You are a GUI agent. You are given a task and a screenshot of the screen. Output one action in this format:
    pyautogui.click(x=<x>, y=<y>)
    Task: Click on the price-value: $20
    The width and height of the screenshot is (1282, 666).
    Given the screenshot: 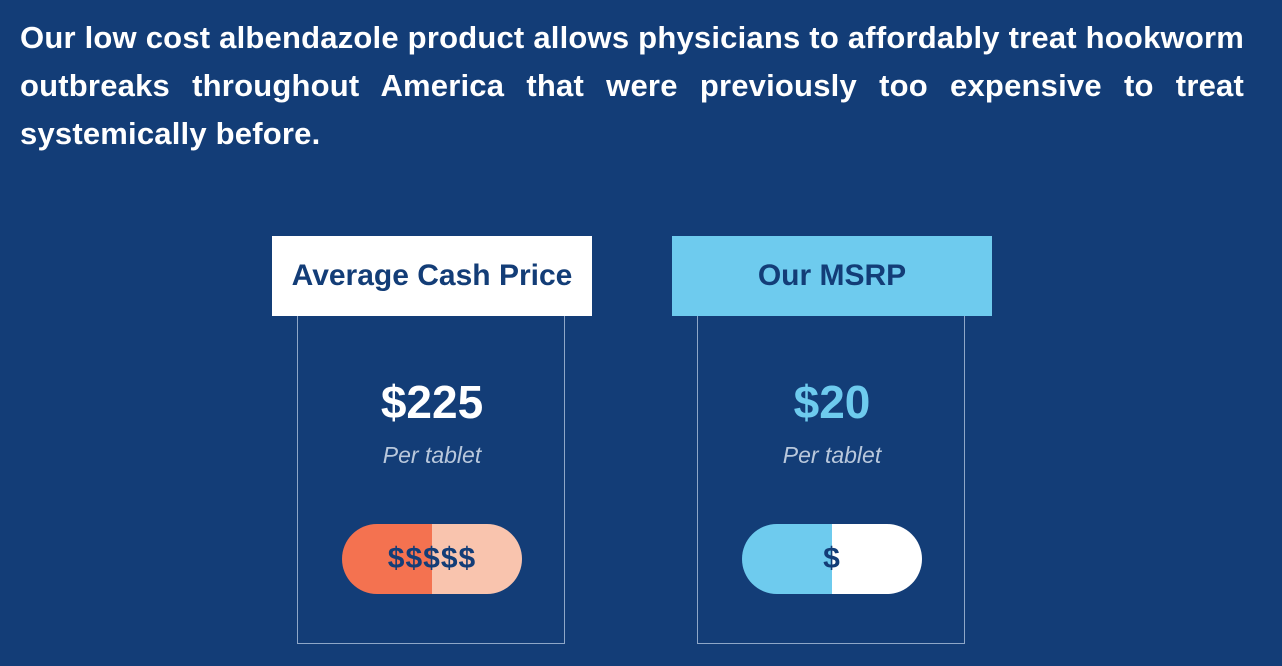 What is the action you would take?
    pyautogui.click(x=832, y=402)
    